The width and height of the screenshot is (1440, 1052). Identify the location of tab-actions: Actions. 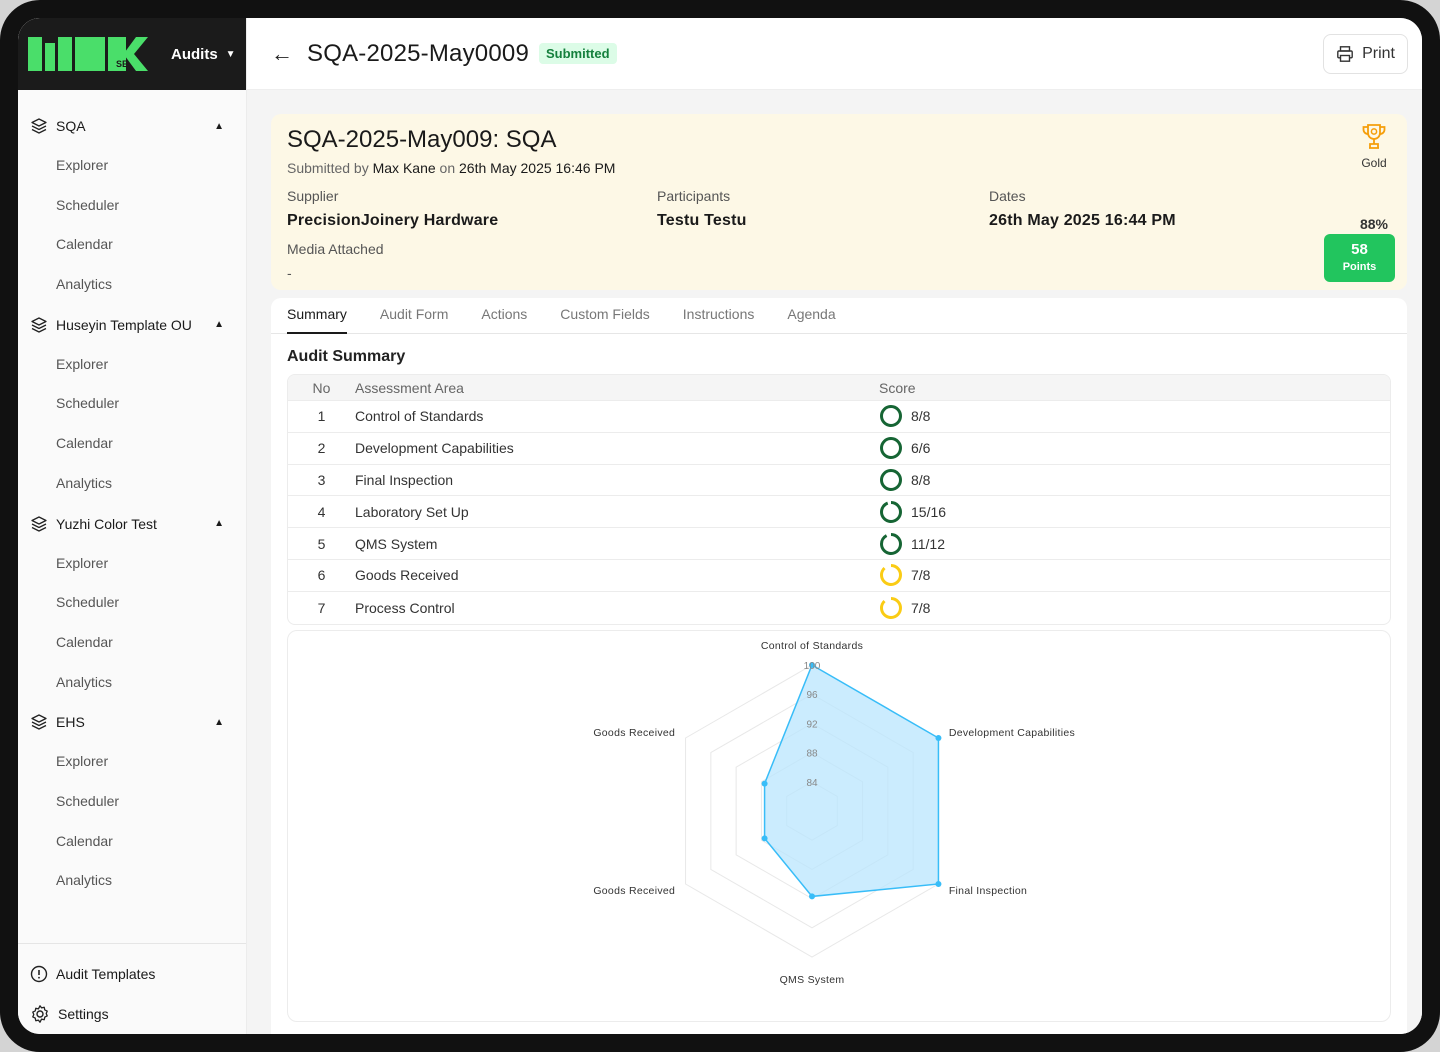
(504, 314).